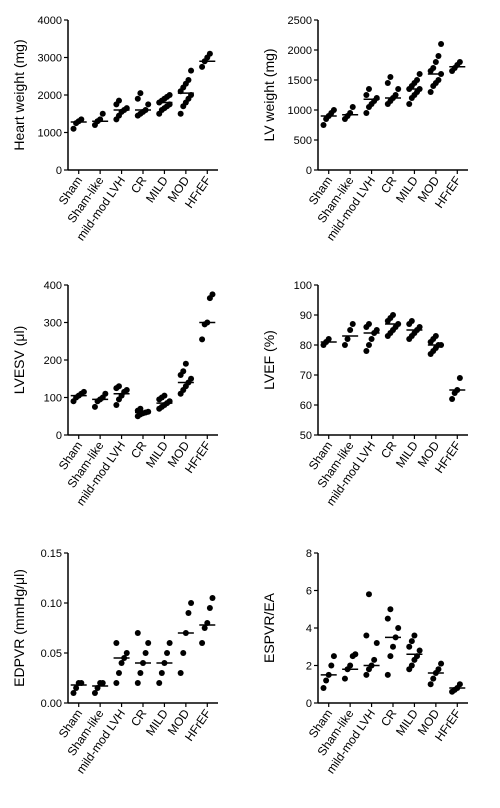  I want to click on y-axis-label: Heart weight (mg), so click(19, 94).